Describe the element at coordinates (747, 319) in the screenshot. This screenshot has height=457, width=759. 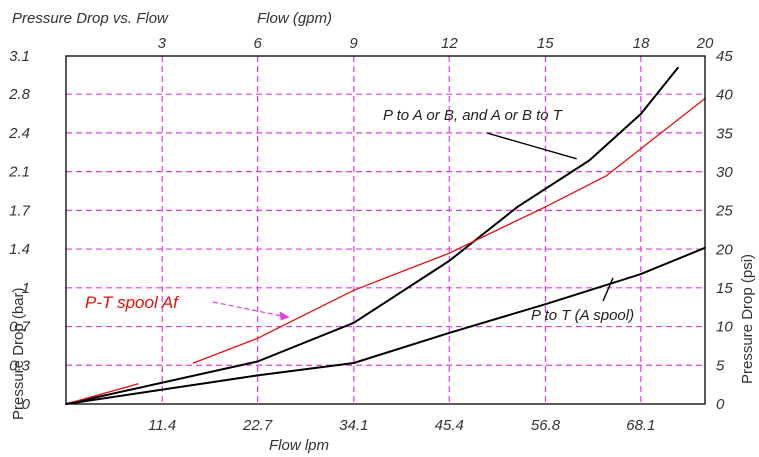
I see `right-axis-title: Pressure Drop (psi)` at that location.